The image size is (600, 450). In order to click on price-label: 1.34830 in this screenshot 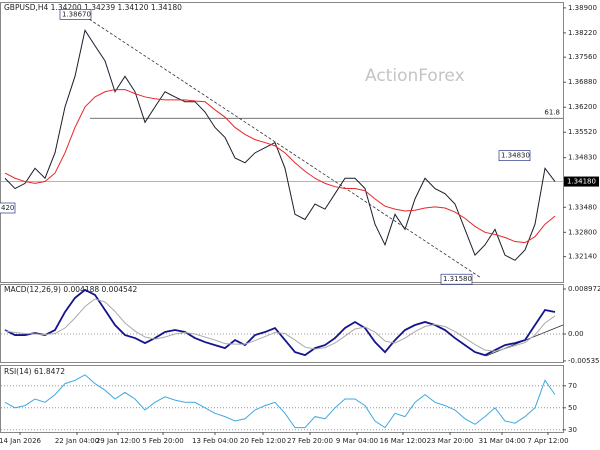, I will do `click(515, 156)`.